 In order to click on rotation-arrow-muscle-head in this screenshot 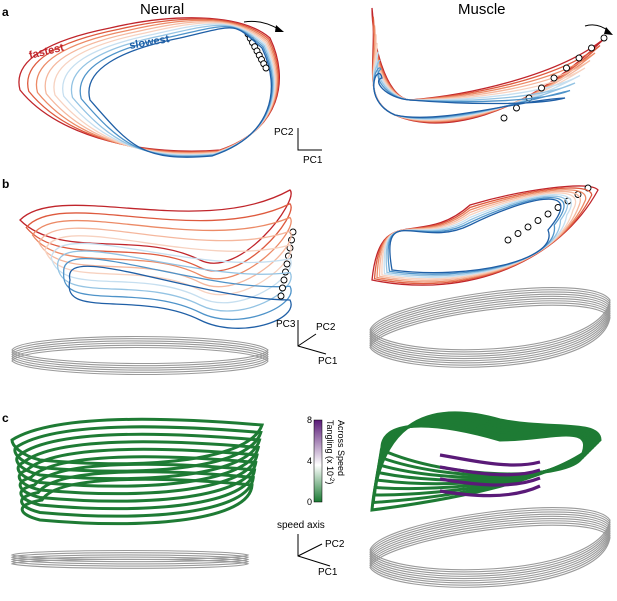, I will do `click(608, 31)`.